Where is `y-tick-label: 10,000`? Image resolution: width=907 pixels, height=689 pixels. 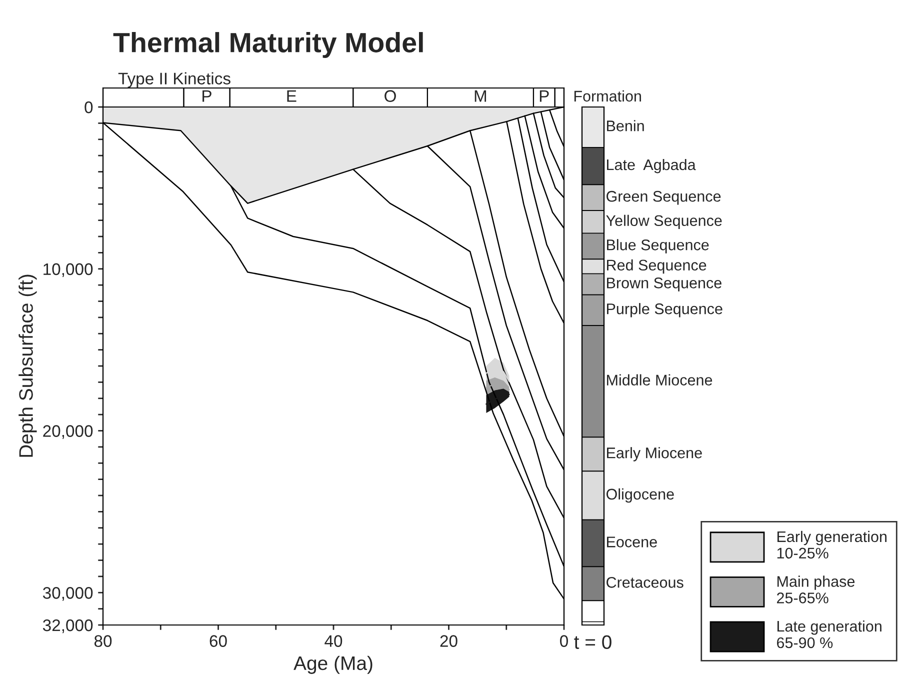 y-tick-label: 10,000 is located at coordinates (68, 270).